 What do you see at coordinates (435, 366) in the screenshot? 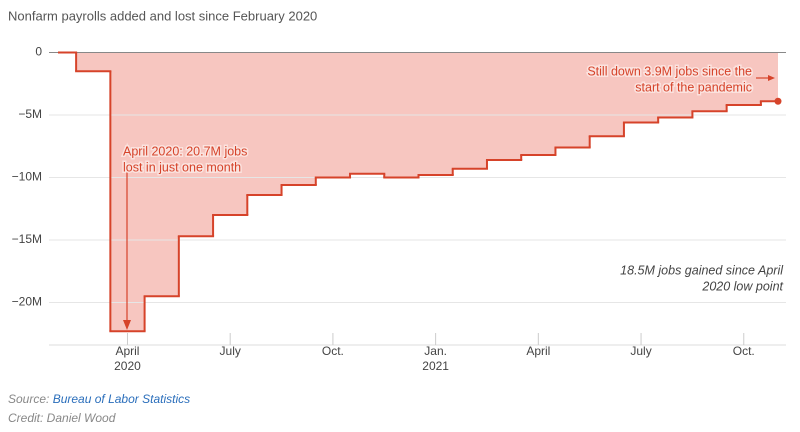
I see `x-year-label: 2021` at bounding box center [435, 366].